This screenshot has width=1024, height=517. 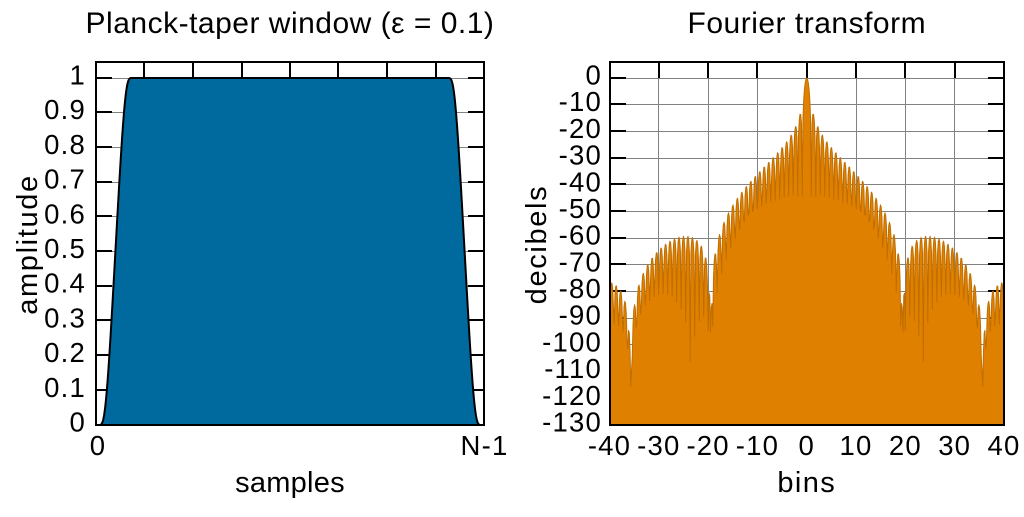 I want to click on svg-text: decibels, so click(x=537, y=245).